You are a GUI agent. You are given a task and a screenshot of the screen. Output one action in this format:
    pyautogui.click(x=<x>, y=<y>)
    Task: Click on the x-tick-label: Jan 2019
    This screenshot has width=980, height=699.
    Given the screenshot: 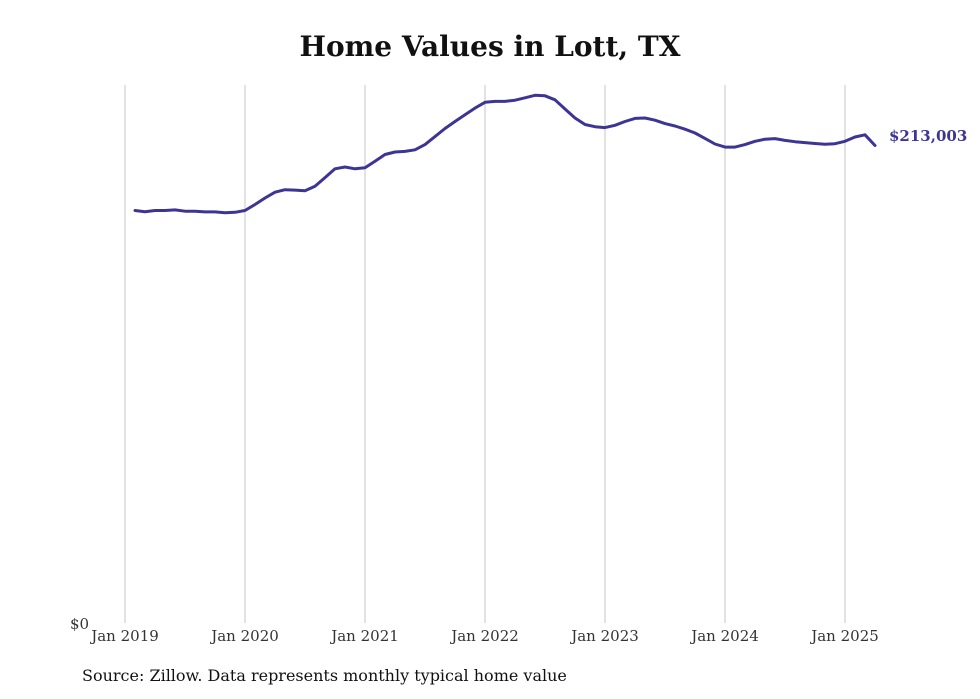 What is the action you would take?
    pyautogui.click(x=124, y=636)
    